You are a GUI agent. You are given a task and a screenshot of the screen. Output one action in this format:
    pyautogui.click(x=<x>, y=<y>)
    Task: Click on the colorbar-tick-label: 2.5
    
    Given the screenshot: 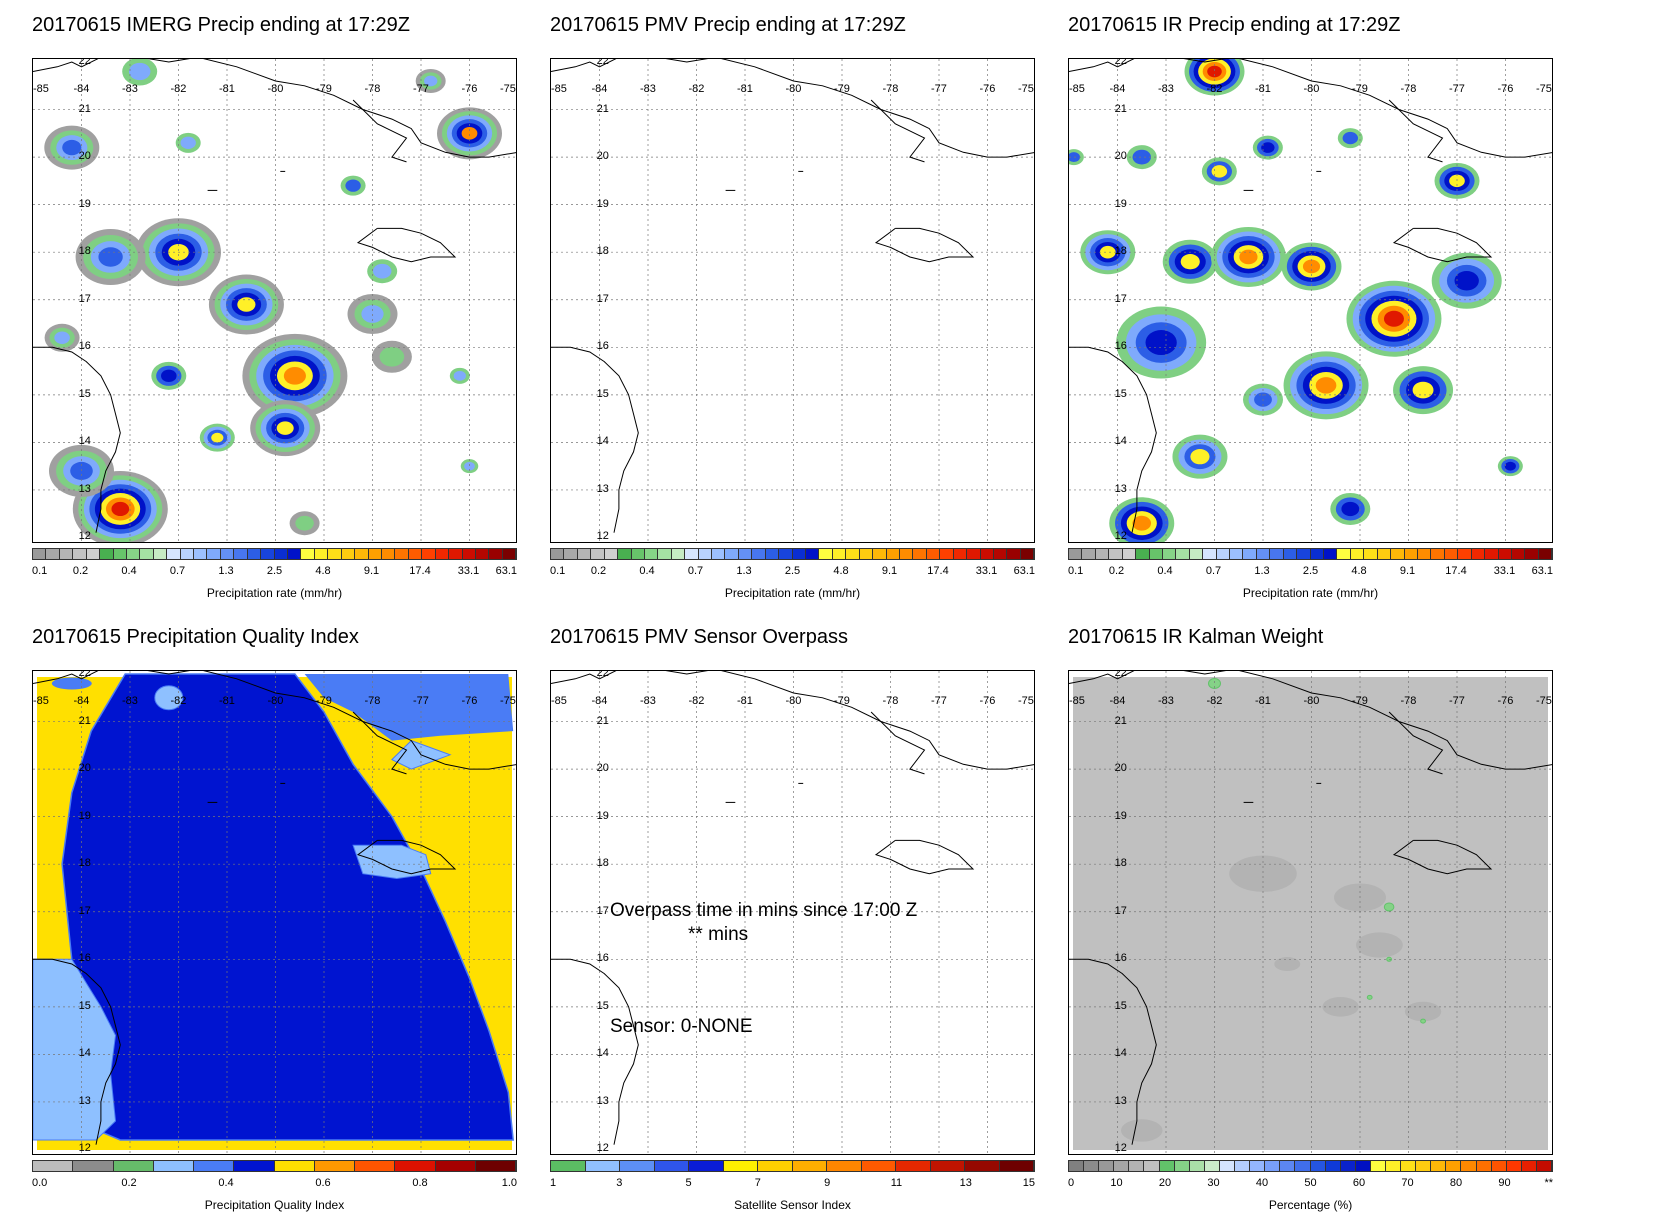 What is the action you would take?
    pyautogui.click(x=792, y=571)
    